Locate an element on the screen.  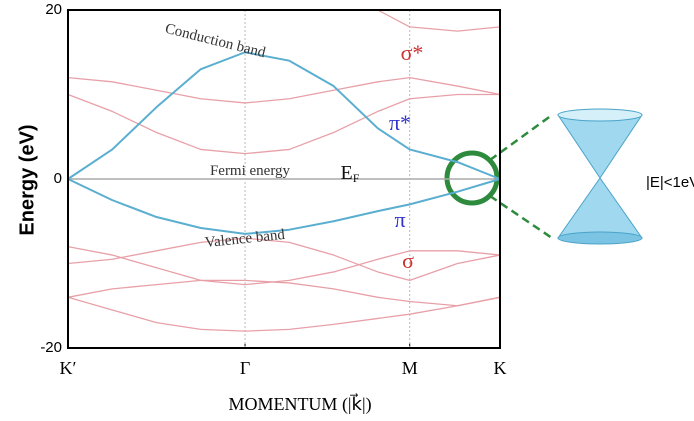
annotation-subscript: F is located at coordinates (356, 178).